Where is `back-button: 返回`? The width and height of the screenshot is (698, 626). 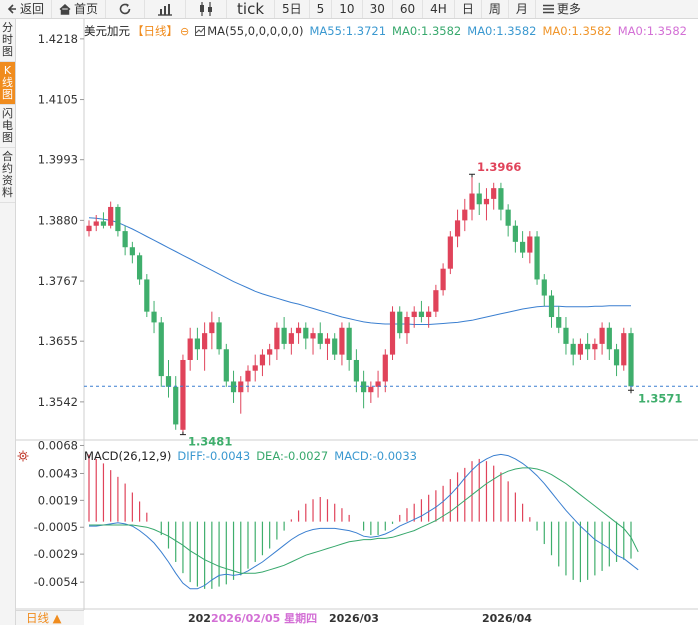 back-button: 返回 is located at coordinates (26, 9).